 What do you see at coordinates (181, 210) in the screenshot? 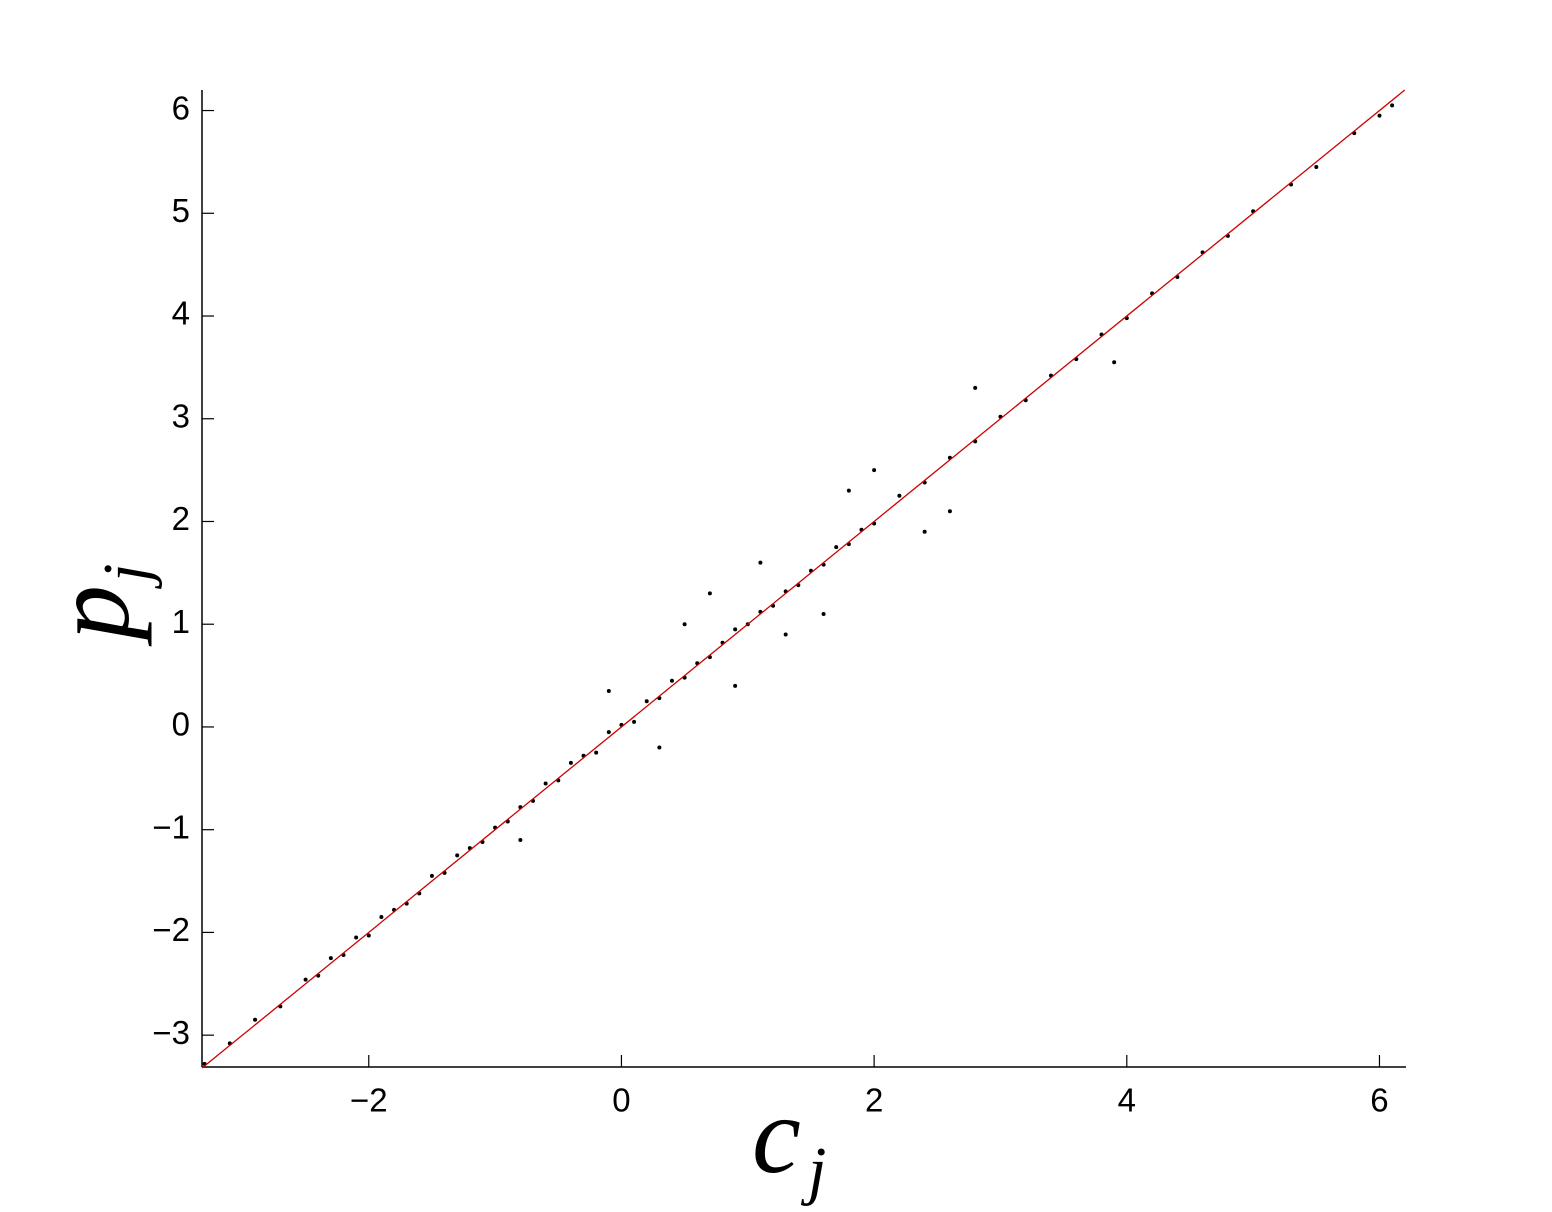
I see `y-tick-label: 5` at bounding box center [181, 210].